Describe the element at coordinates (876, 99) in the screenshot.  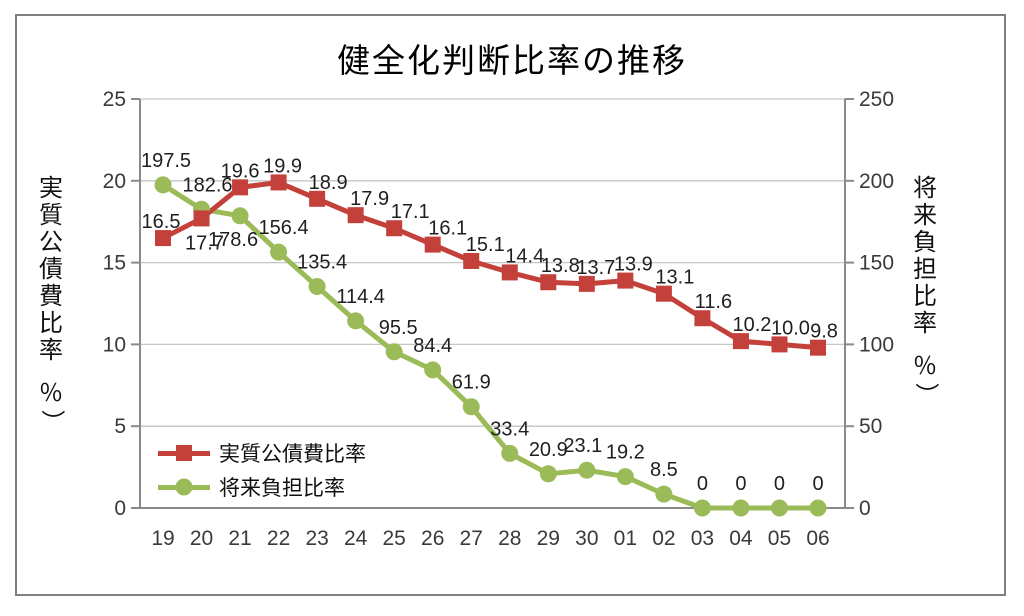
I see `right-axis-tick-label: 250` at that location.